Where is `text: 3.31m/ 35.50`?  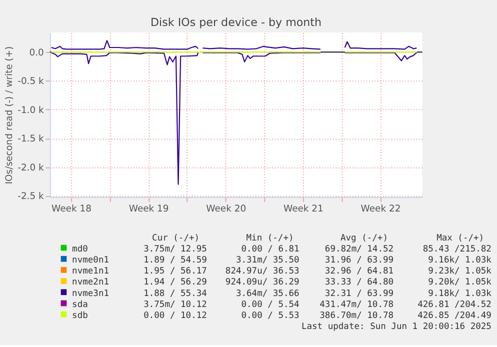
text: 3.31m/ 35.50 is located at coordinates (268, 261).